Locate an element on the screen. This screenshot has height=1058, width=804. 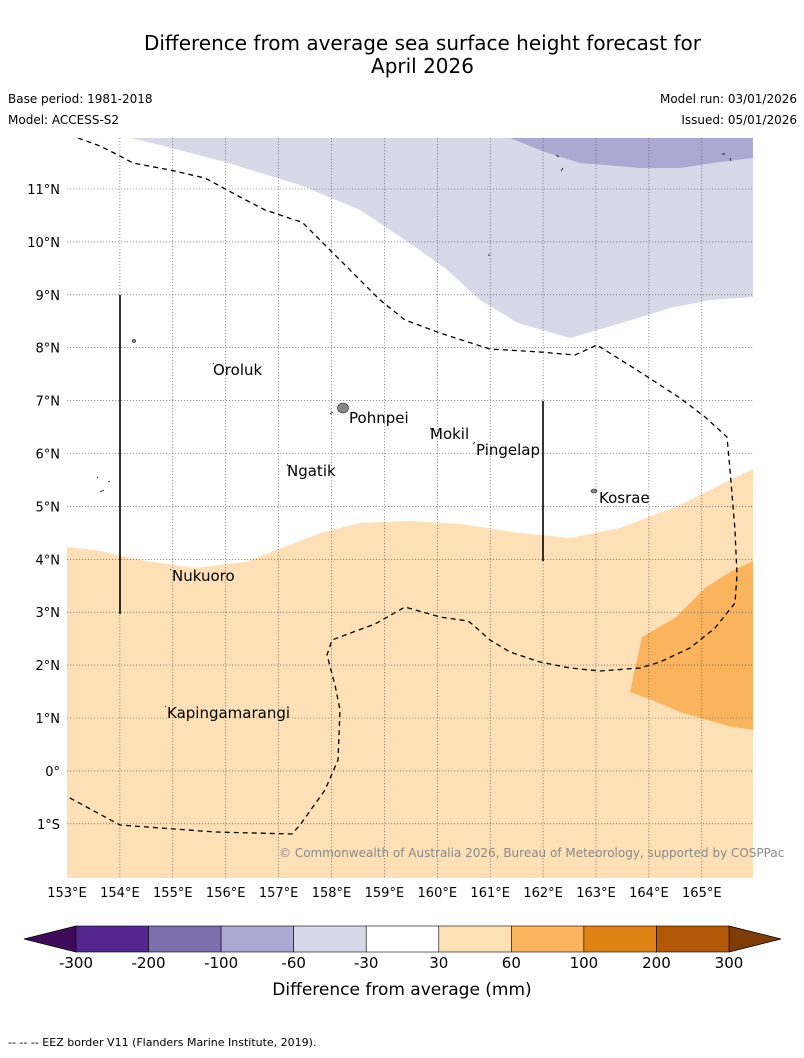
lon-label: 162°E is located at coordinates (543, 893).